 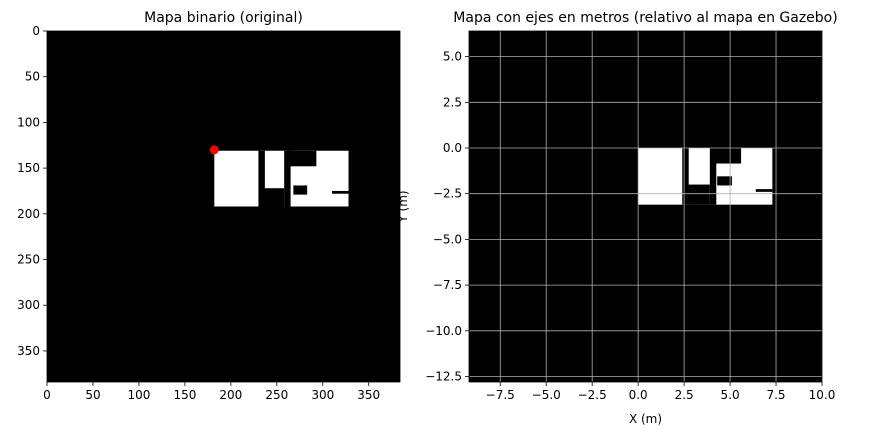 What do you see at coordinates (500, 395) in the screenshot?
I see `x-tick-label: −7.5` at bounding box center [500, 395].